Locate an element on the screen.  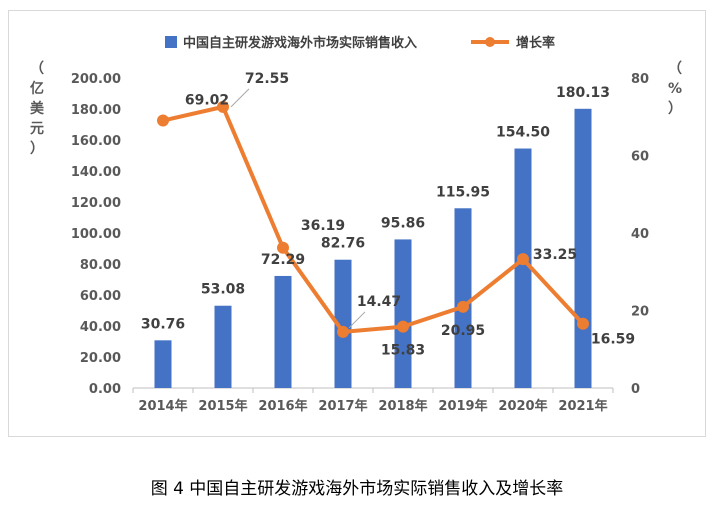
bar-data-label: 72.29 is located at coordinates (283, 260).